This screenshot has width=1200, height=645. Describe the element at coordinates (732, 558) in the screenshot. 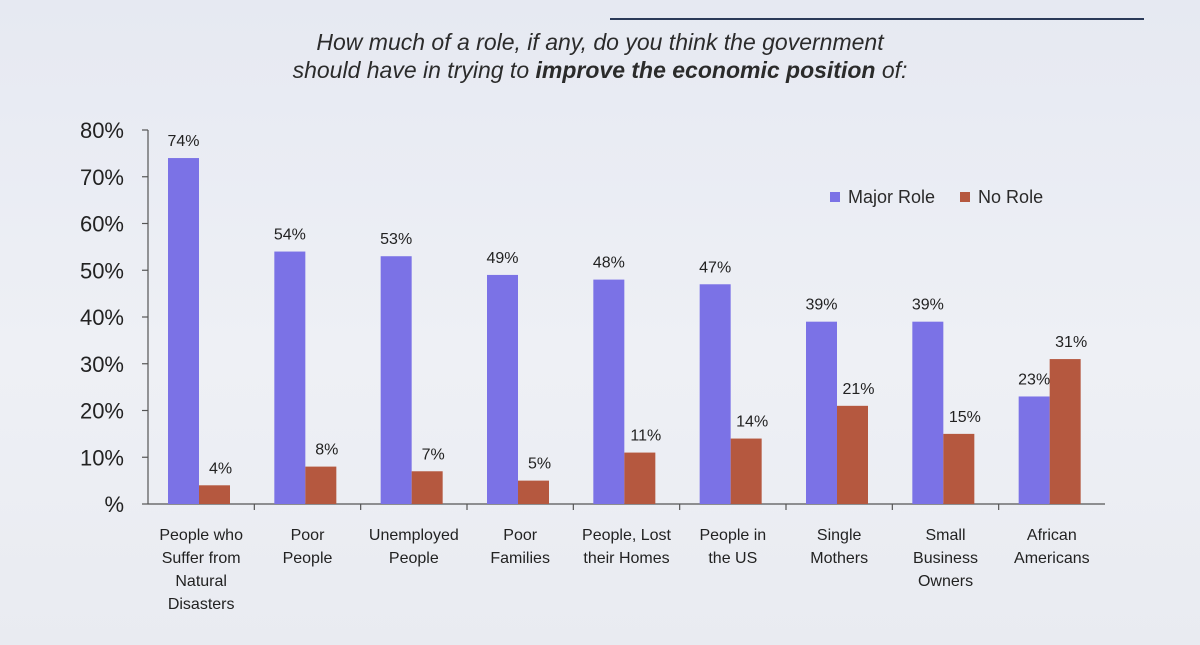

I see `category-label: the US` at that location.